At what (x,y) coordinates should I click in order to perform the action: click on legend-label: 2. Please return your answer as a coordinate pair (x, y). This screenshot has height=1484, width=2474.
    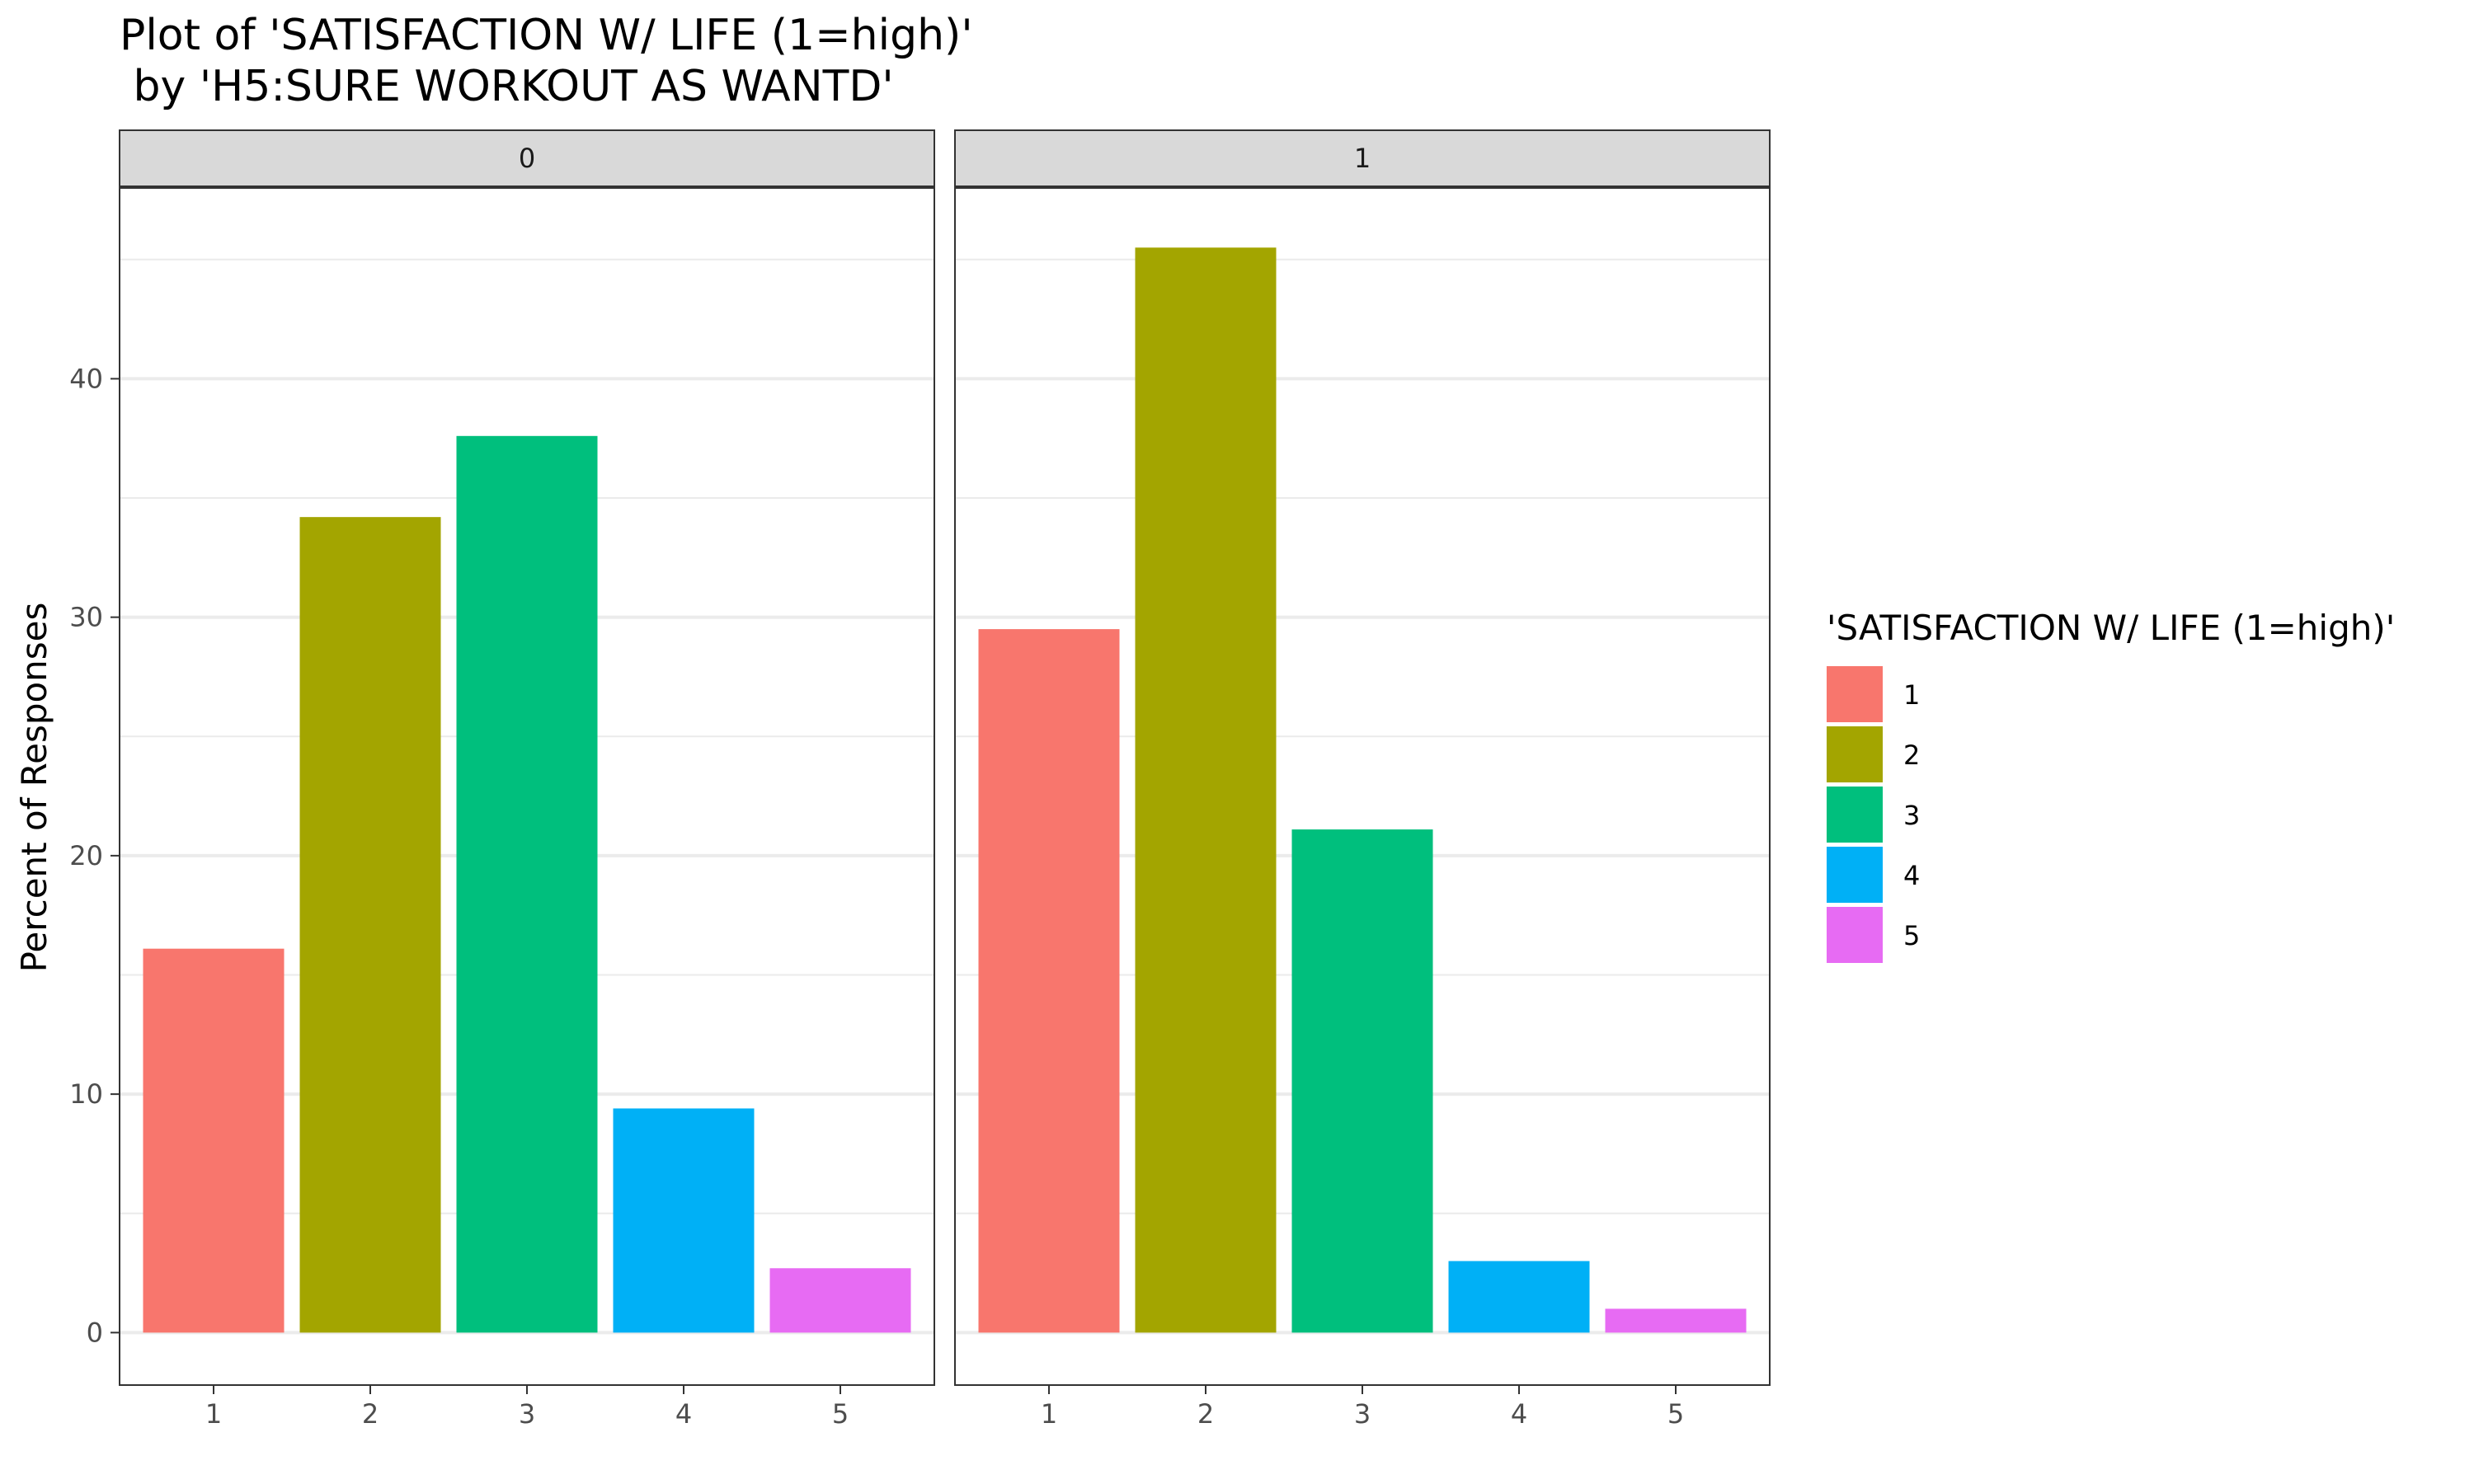
    Looking at the image, I should click on (1911, 755).